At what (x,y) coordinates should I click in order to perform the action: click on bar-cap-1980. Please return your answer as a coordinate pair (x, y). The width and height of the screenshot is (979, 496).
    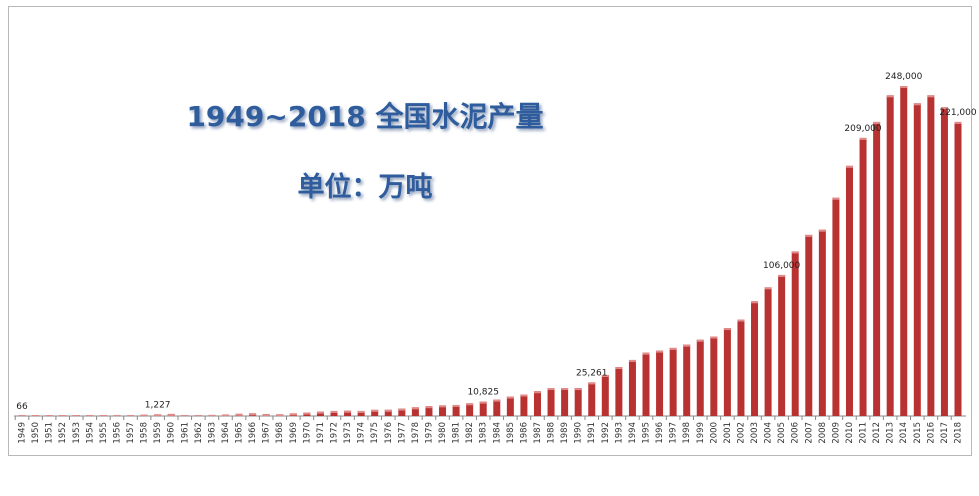
    Looking at the image, I should click on (443, 406).